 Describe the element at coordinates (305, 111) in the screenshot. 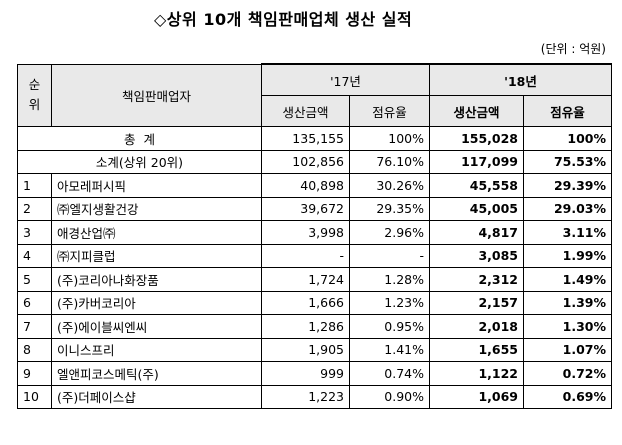

I see `header-2017-production: 생산금액` at that location.